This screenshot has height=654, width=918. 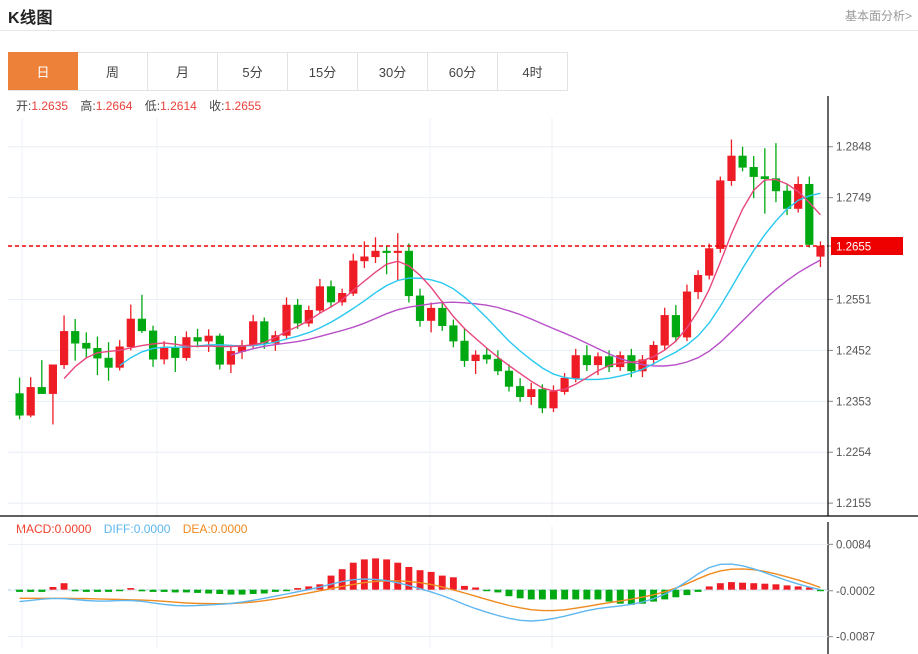 What do you see at coordinates (533, 71) in the screenshot?
I see `tab-7: 4时` at bounding box center [533, 71].